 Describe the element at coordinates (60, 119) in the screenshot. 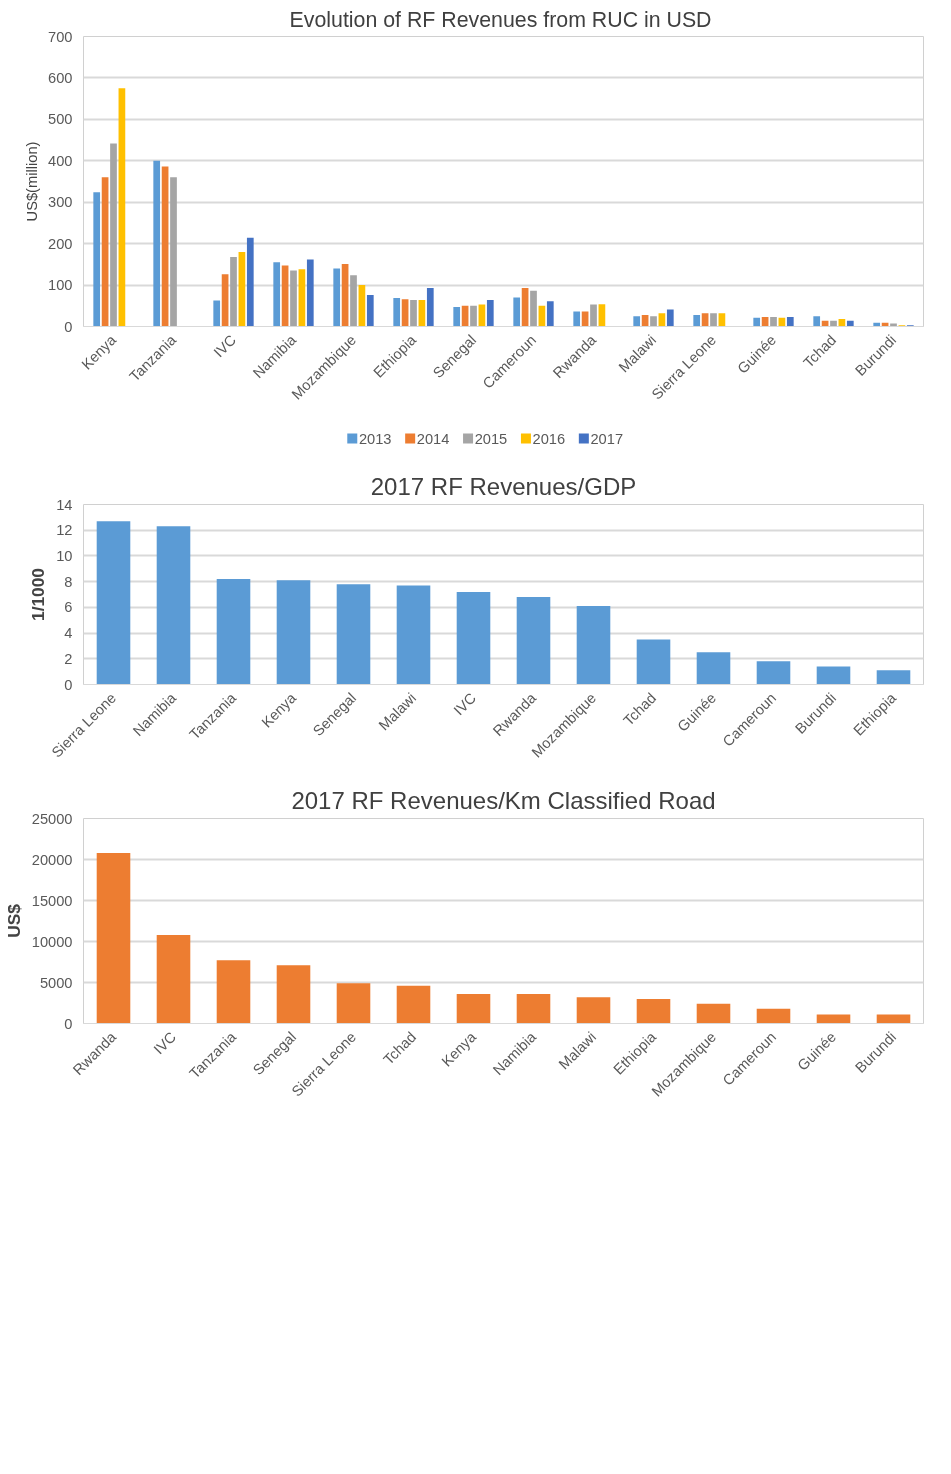

I see `y-tick-label: 500` at that location.